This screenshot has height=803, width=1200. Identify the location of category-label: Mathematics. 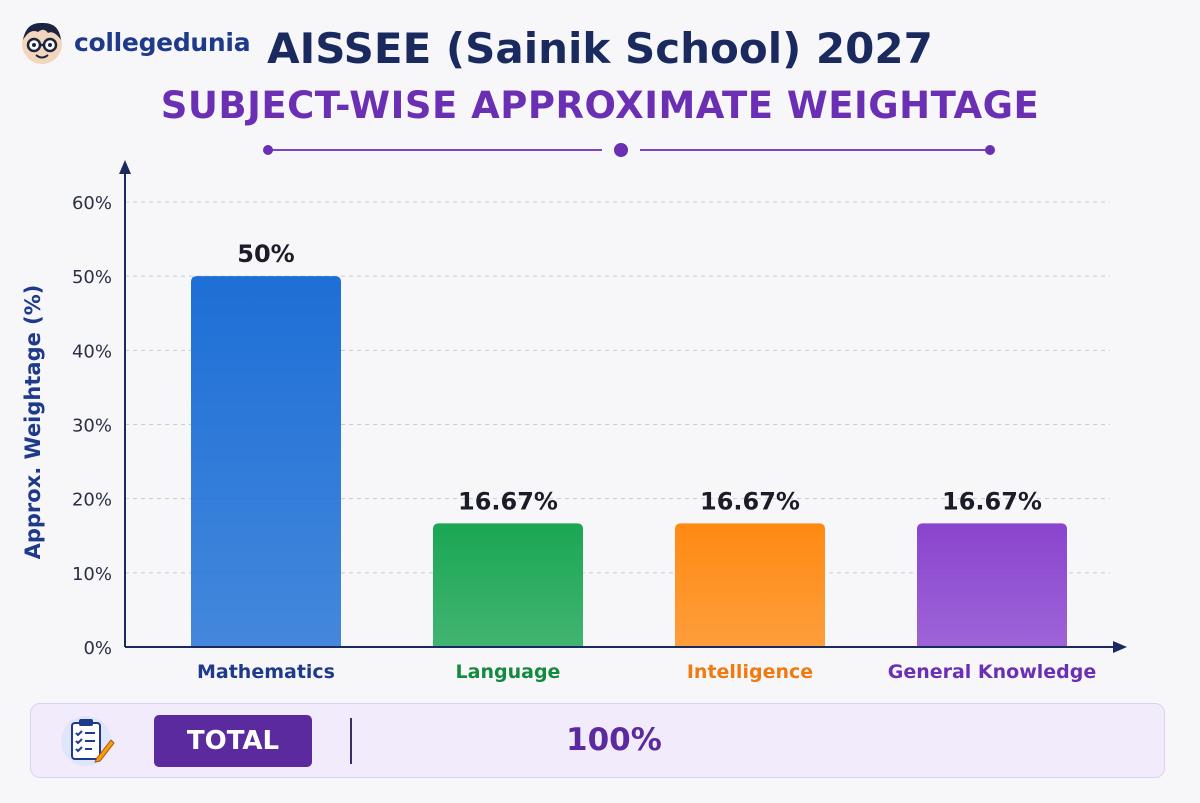
(266, 672).